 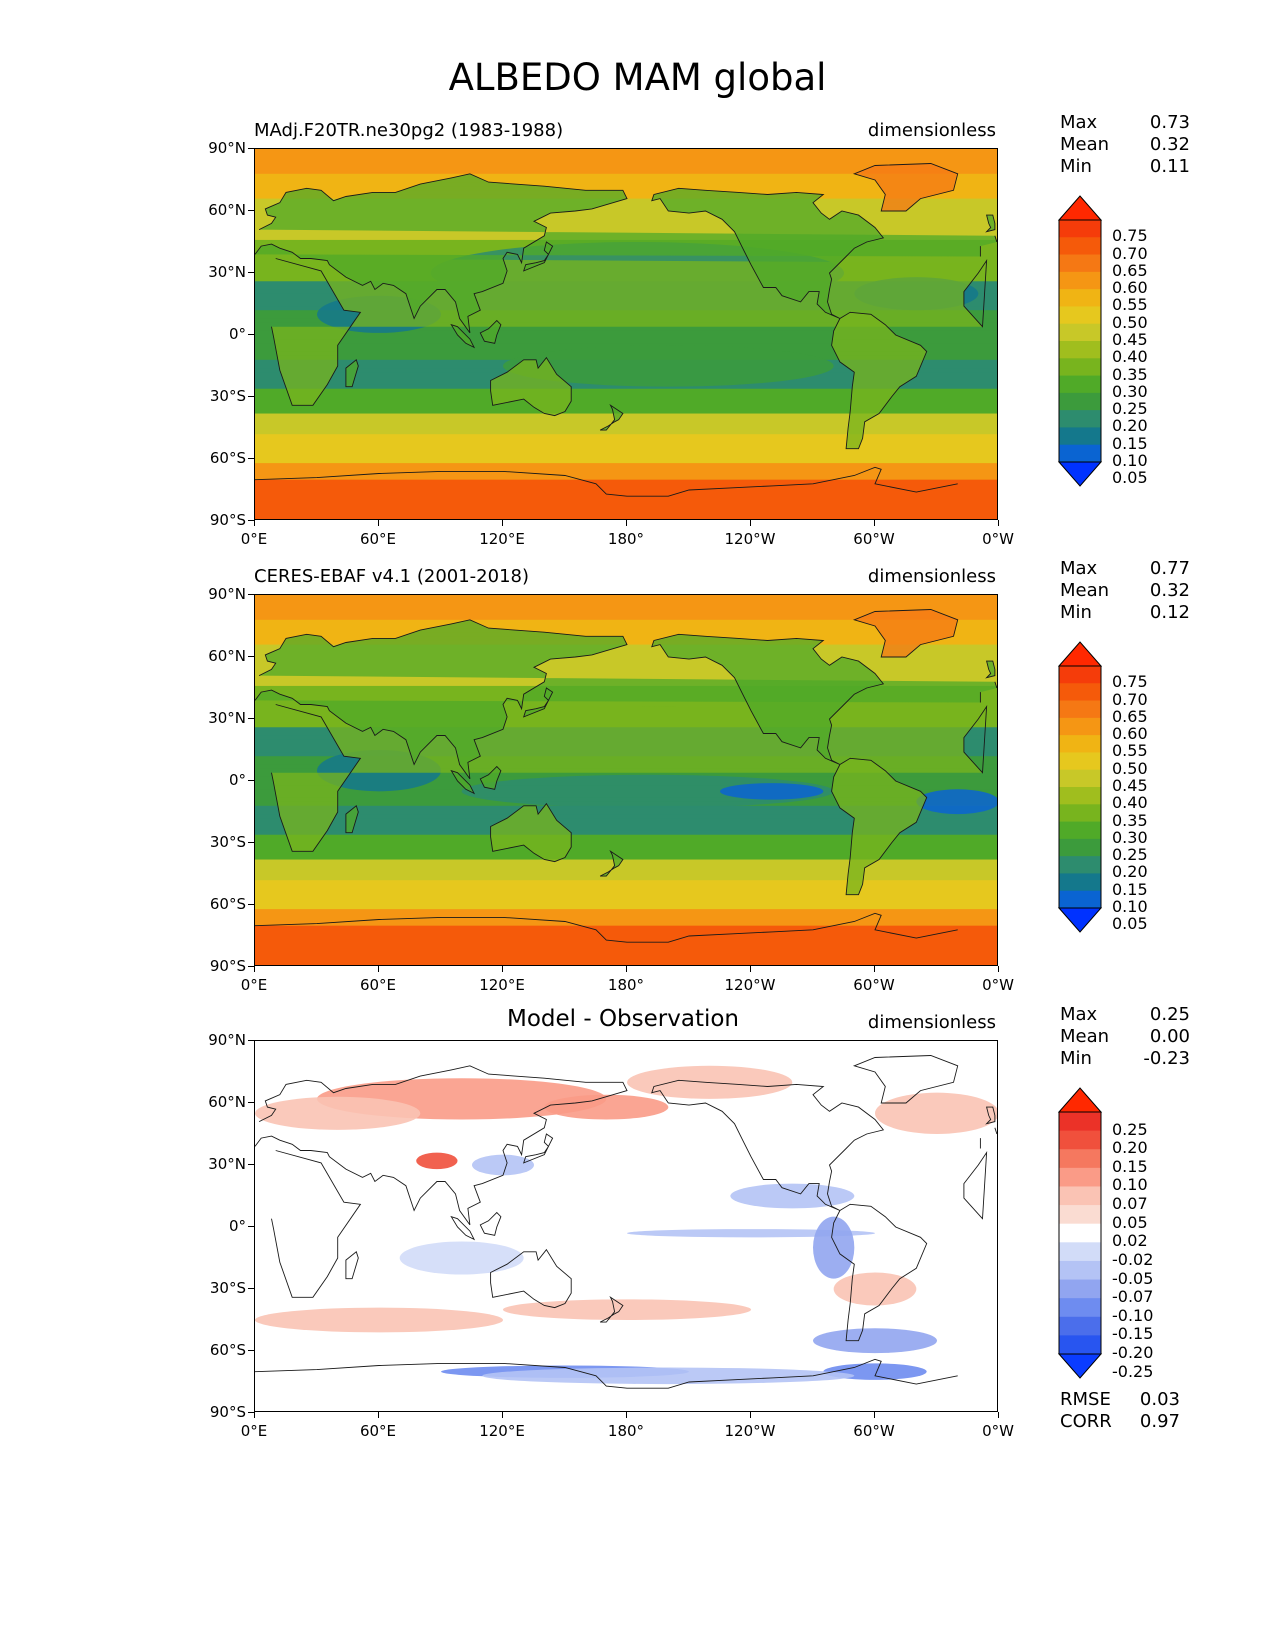 What do you see at coordinates (227, 1164) in the screenshot?
I see `lat-tick-label: 30°N` at bounding box center [227, 1164].